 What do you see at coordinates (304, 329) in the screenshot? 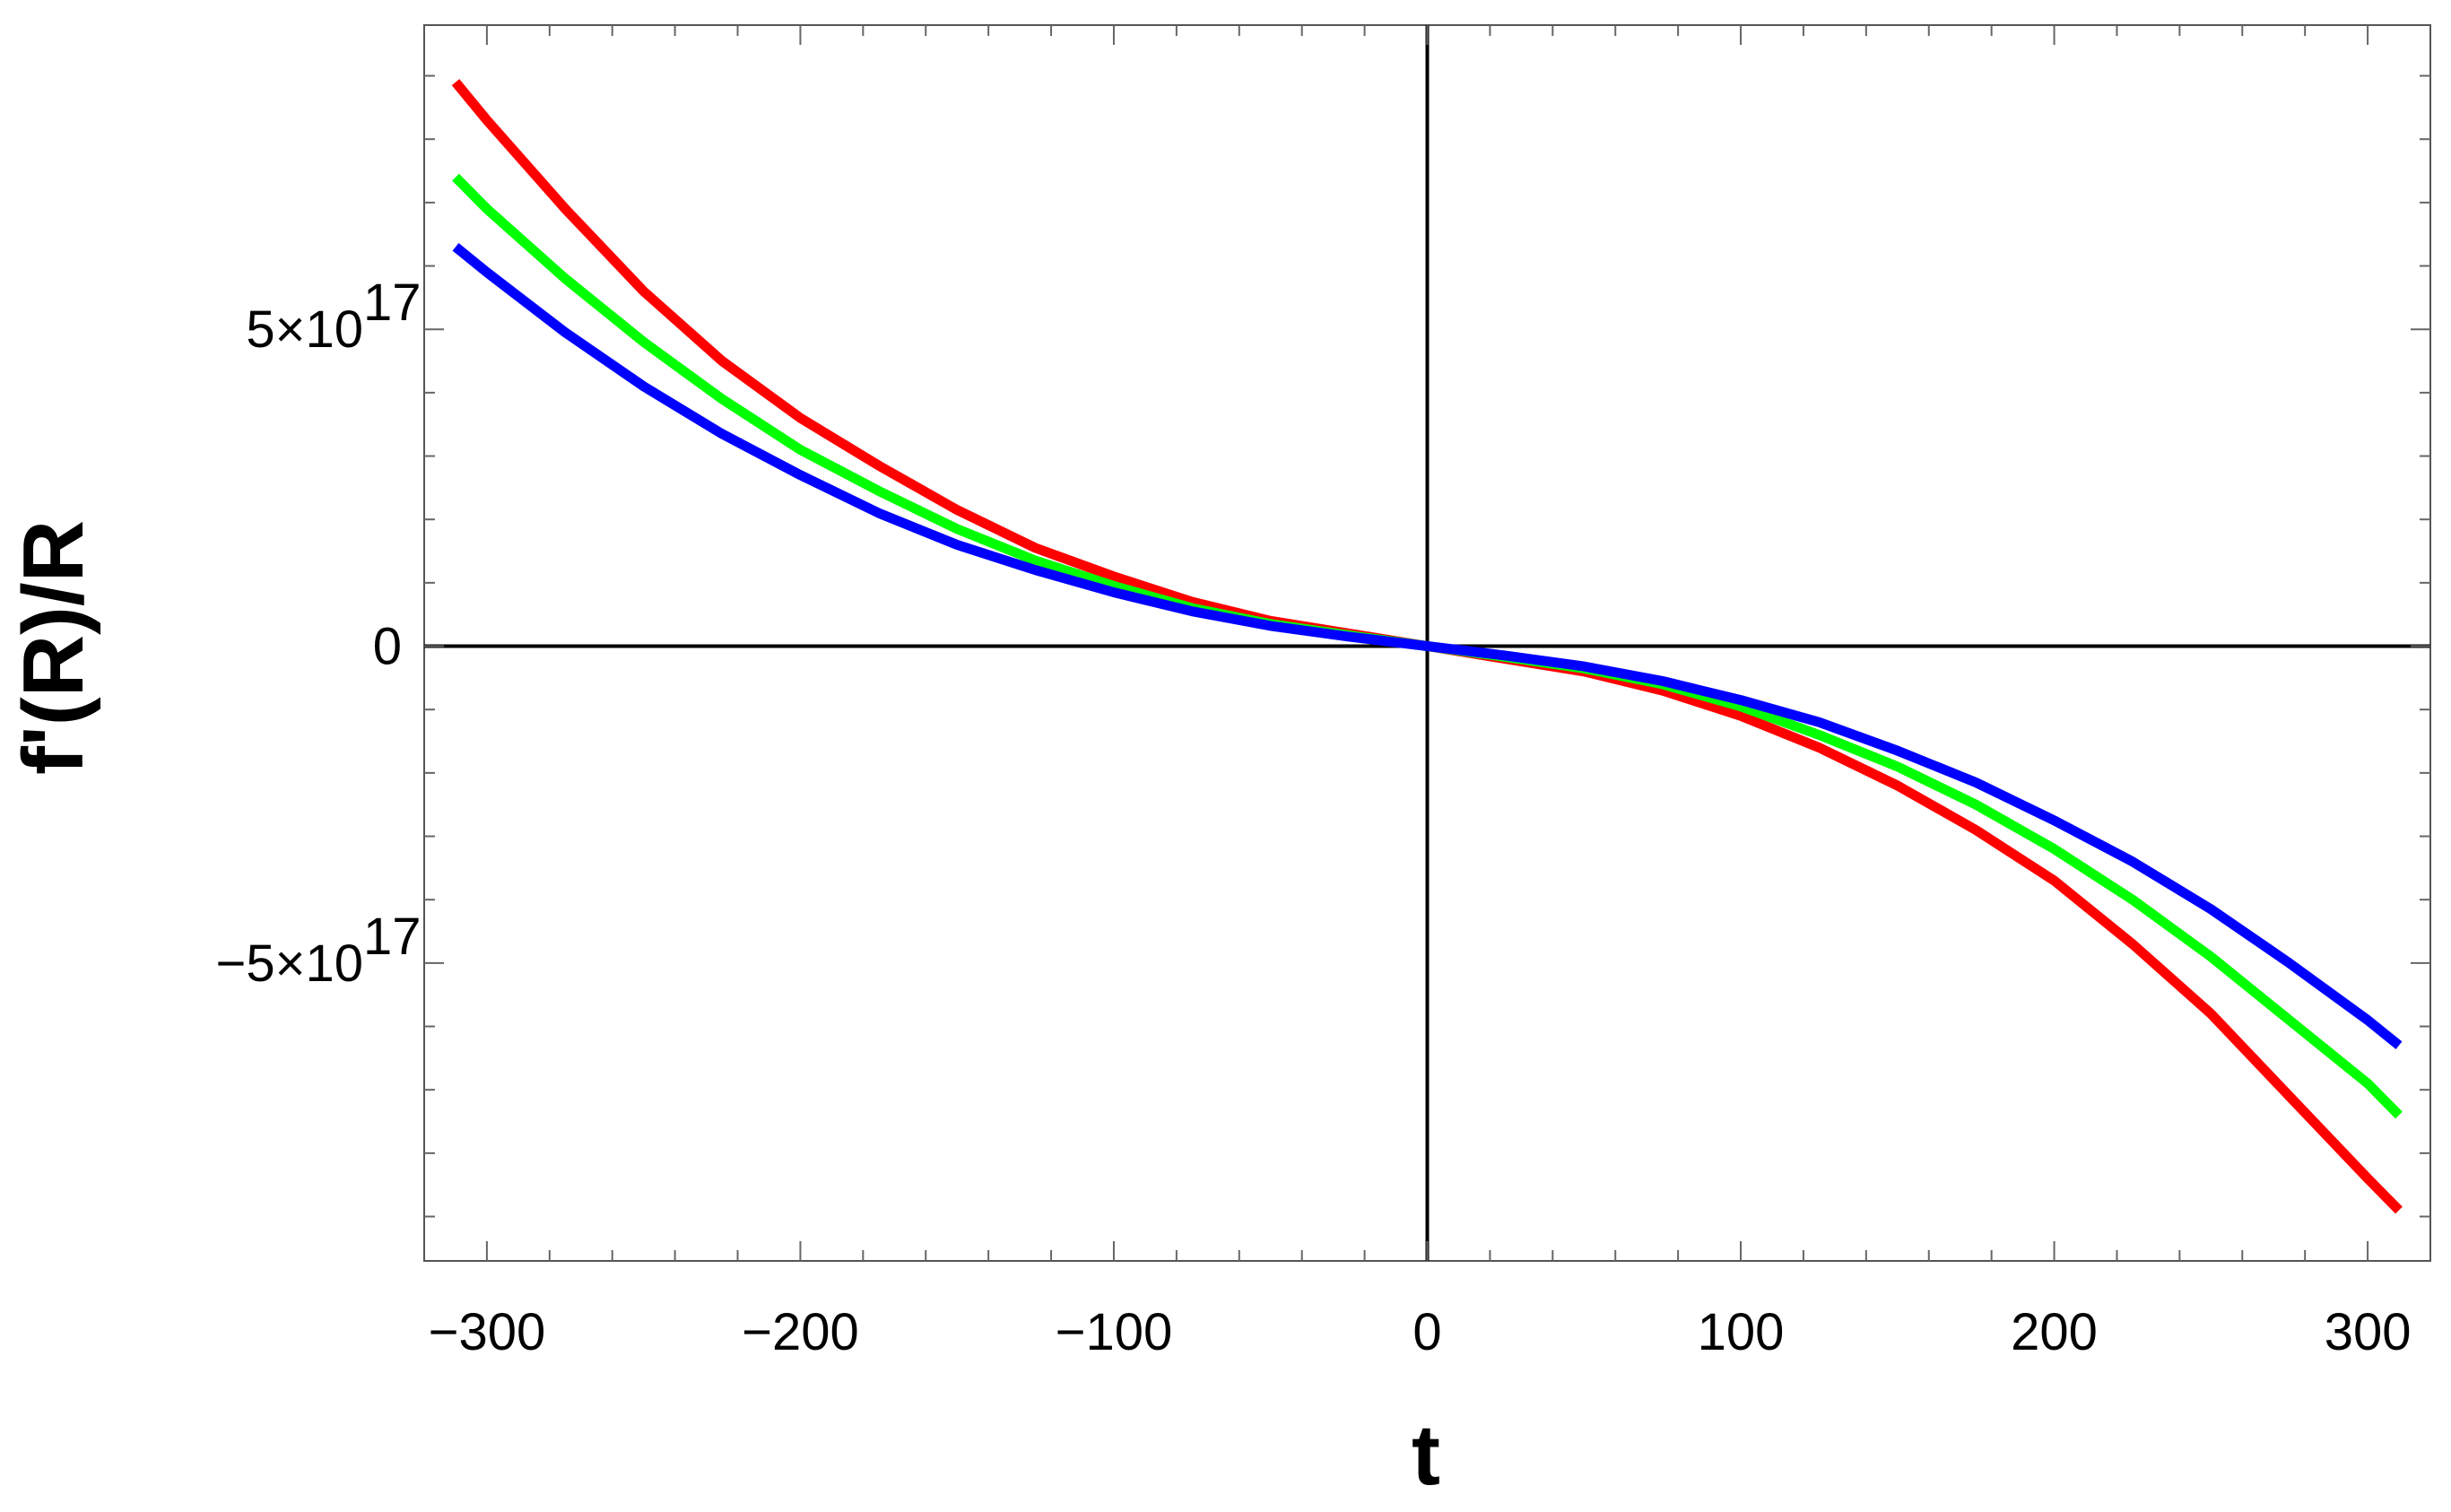
I see `y-tick-mantissa: 5×10` at bounding box center [304, 329].